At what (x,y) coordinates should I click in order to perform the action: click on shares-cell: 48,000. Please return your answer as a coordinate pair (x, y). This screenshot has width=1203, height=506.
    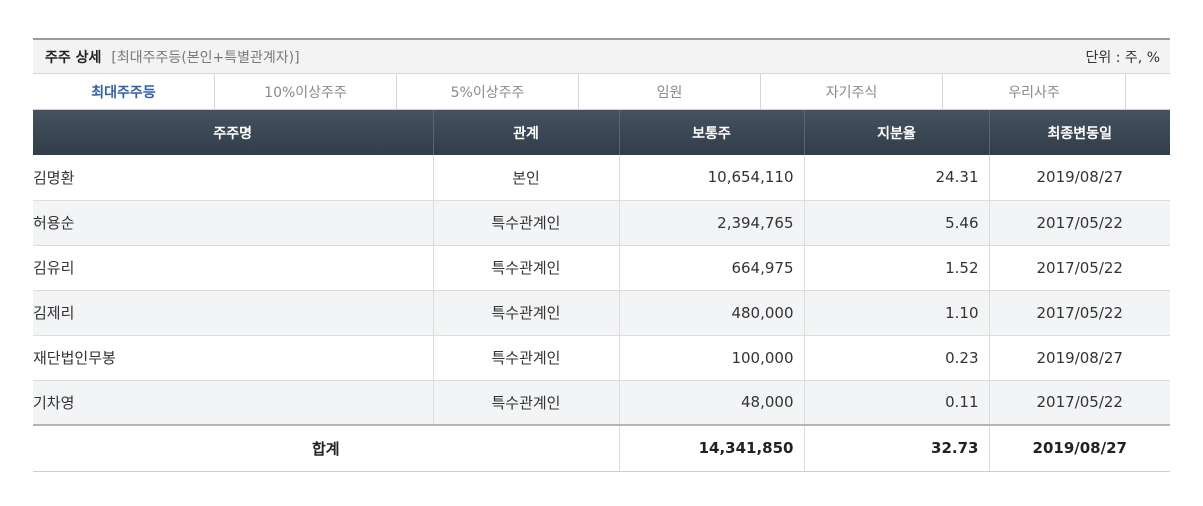
    Looking at the image, I should click on (712, 403).